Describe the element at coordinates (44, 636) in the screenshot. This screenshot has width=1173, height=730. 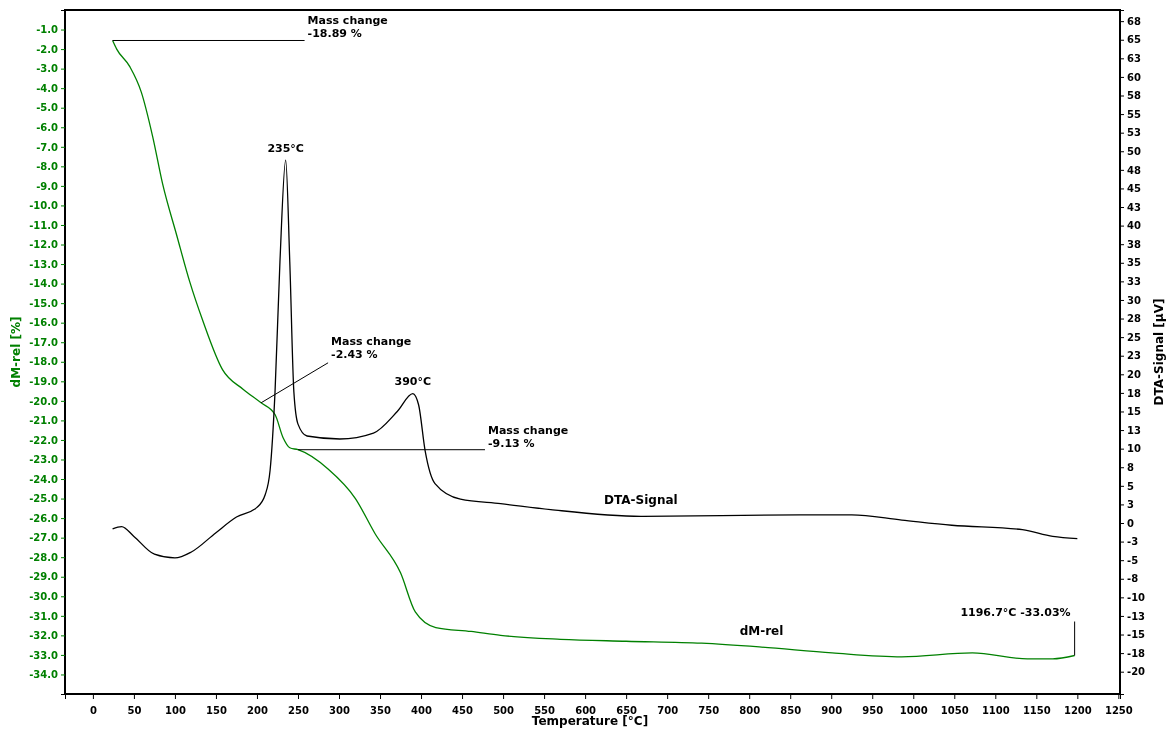
I see `y-tick-label: -32.0` at that location.